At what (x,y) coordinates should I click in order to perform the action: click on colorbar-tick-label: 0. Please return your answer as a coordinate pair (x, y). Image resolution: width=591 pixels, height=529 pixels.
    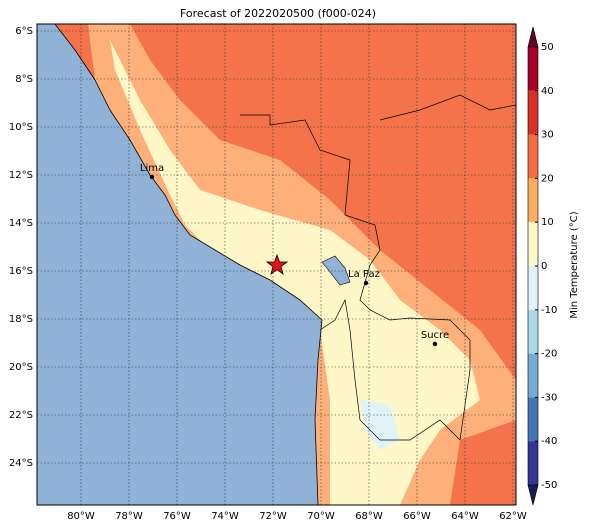
    Looking at the image, I should click on (544, 266).